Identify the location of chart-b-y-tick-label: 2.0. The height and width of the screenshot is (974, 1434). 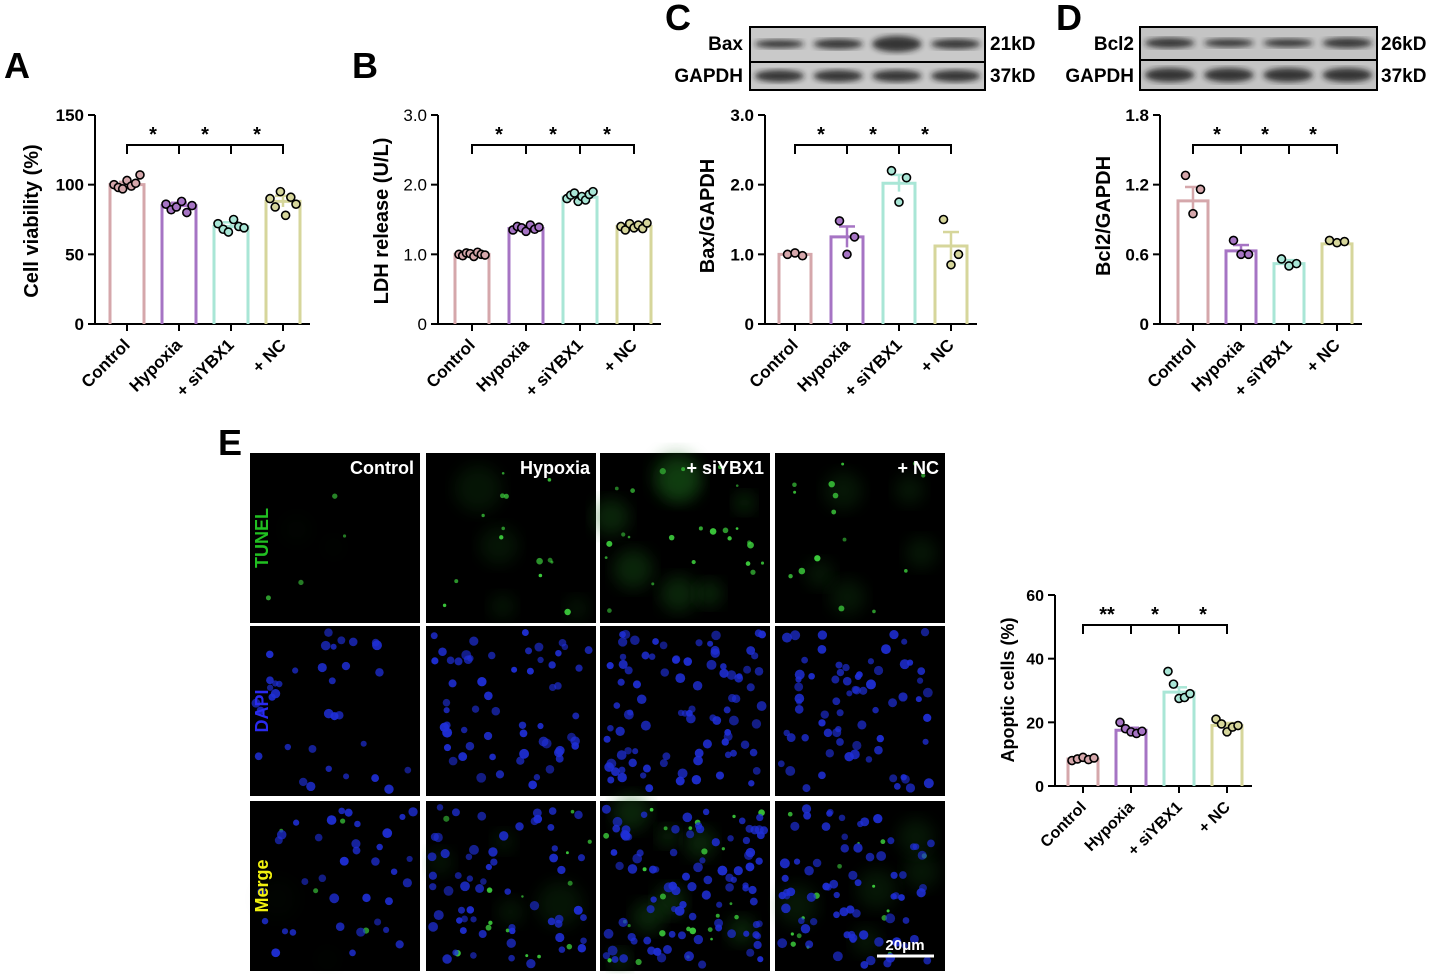
(415, 185).